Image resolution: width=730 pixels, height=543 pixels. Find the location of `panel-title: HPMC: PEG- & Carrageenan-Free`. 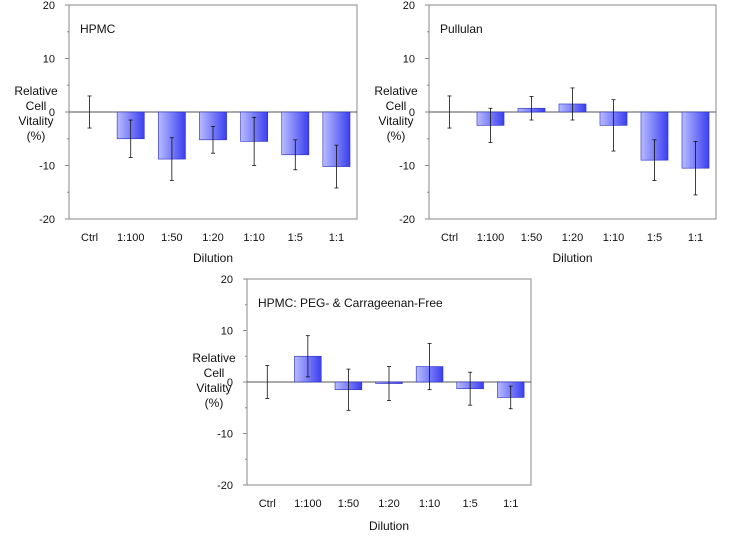

panel-title: HPMC: PEG- & Carrageenan-Free is located at coordinates (350, 303).